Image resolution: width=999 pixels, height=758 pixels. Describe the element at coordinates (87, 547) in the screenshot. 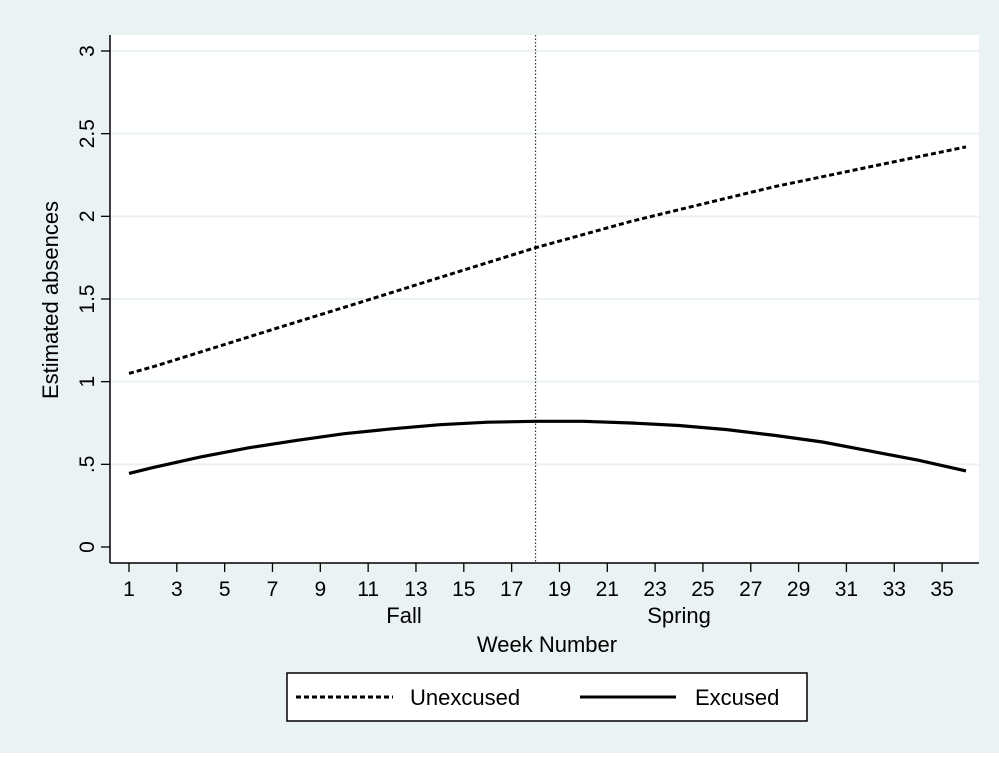

I see `y-tick-label: 0` at that location.